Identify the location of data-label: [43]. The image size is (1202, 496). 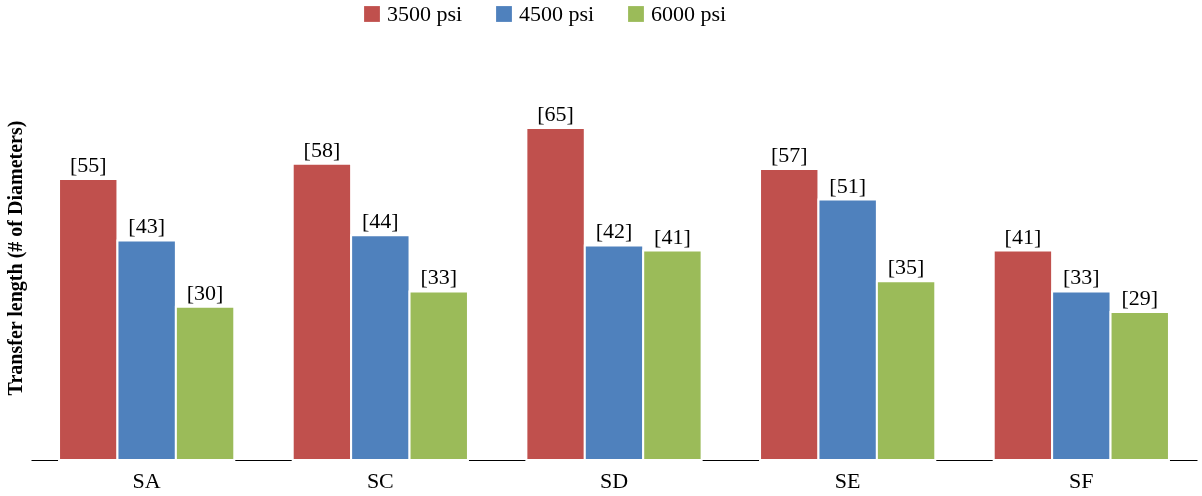
(146, 226).